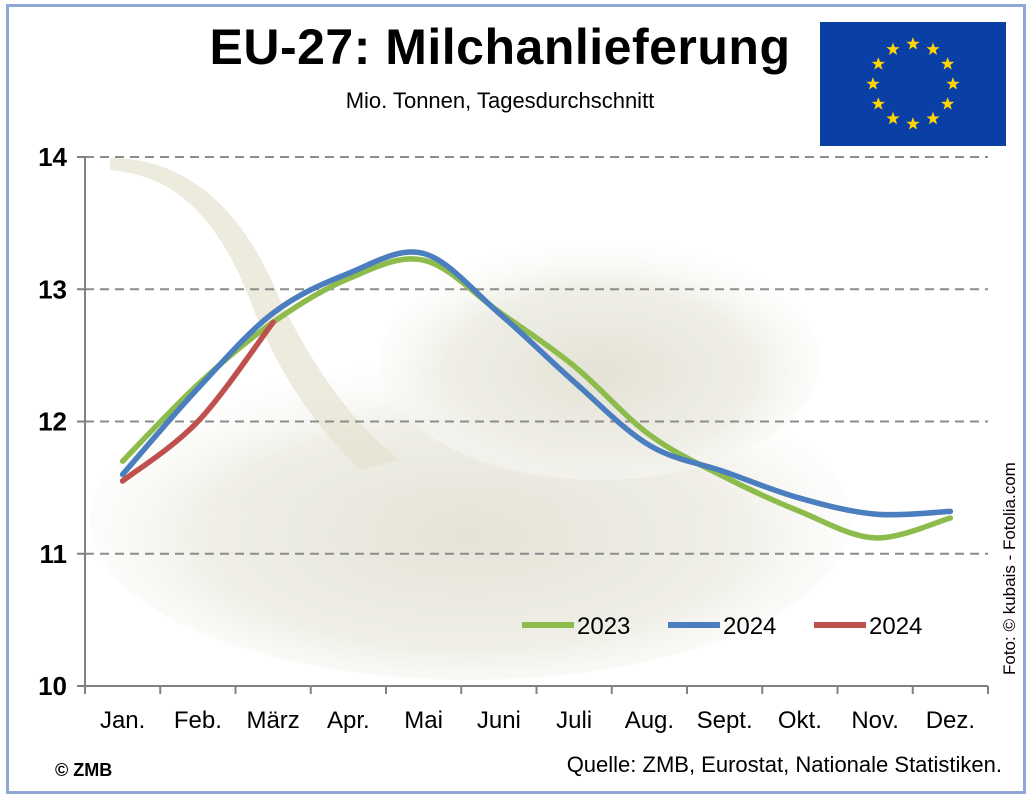 The width and height of the screenshot is (1036, 806). What do you see at coordinates (950, 720) in the screenshot?
I see `x-tick-label: Dez.` at bounding box center [950, 720].